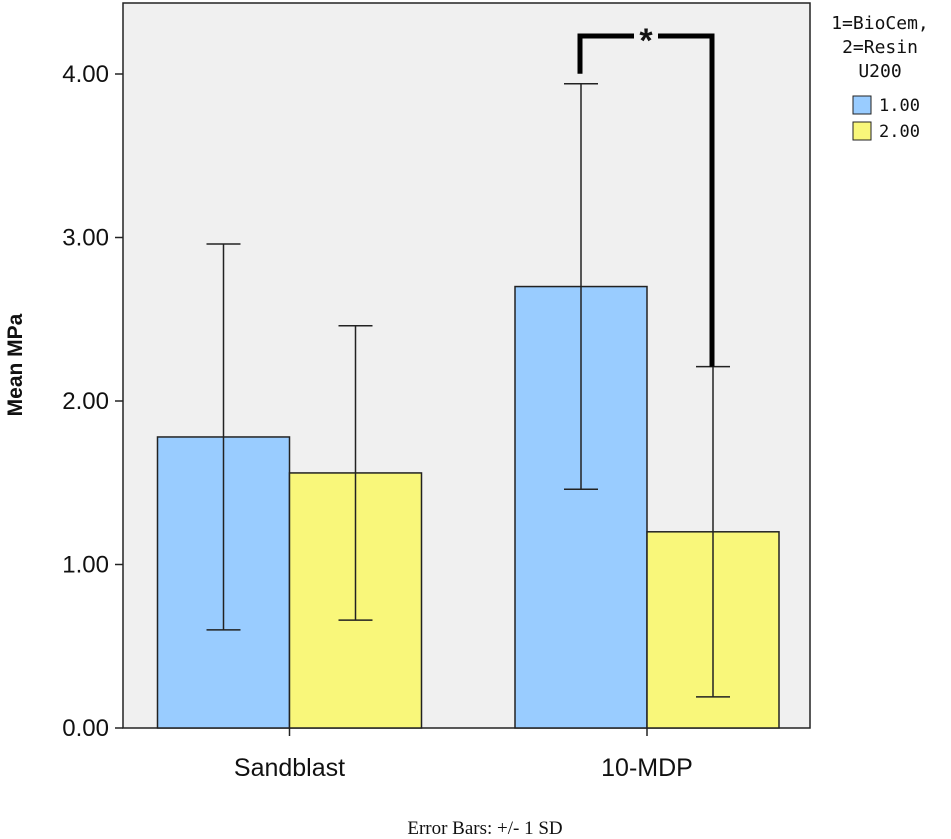 This screenshot has height=839, width=951. What do you see at coordinates (646, 194) in the screenshot?
I see `significance-bracket: *` at bounding box center [646, 194].